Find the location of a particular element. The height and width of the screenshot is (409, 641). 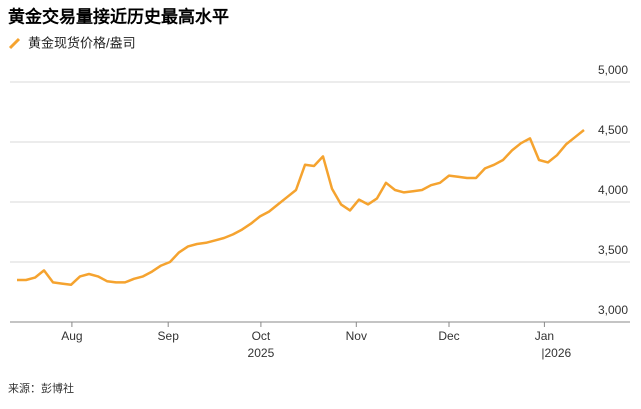

y-tick-label: 3,000 is located at coordinates (613, 310).